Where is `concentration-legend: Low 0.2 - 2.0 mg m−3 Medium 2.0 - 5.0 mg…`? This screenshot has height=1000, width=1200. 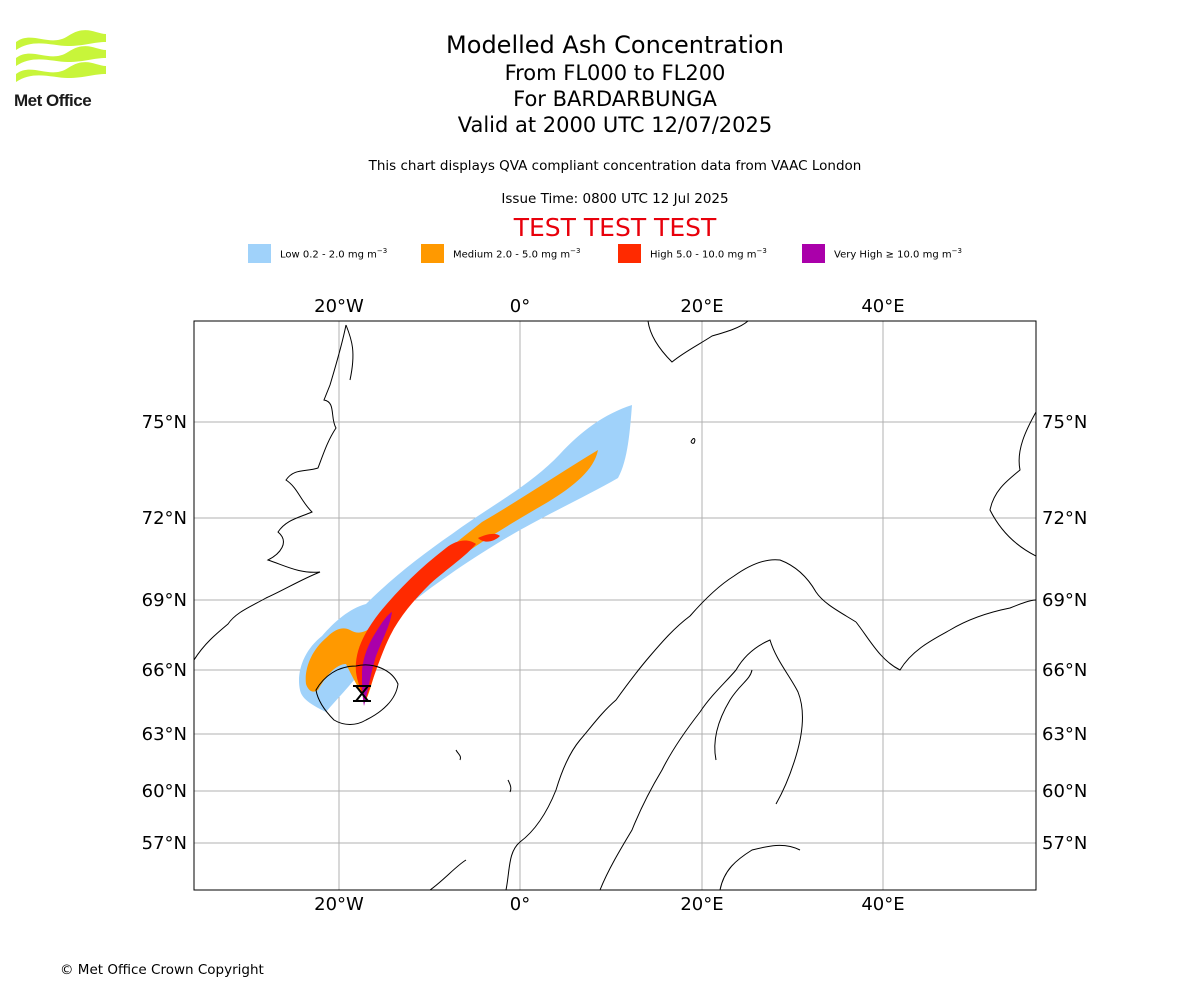 concentration-legend: Low 0.2 - 2.0 mg m−3 Medium 2.0 - 5.0 mg… is located at coordinates (600, 254).